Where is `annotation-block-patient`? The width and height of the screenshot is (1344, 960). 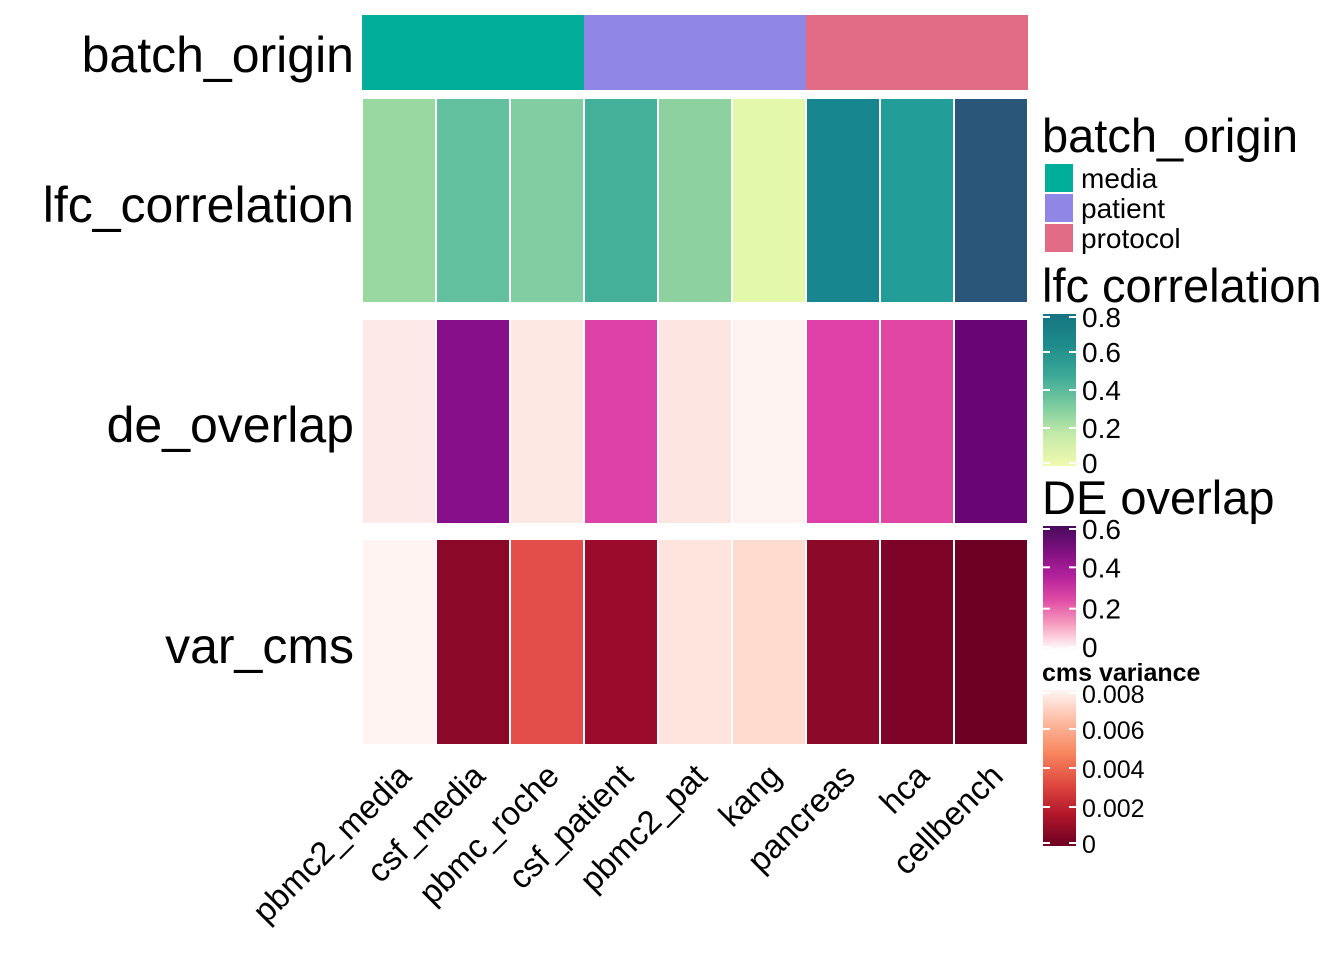
annotation-block-patient is located at coordinates (695, 52).